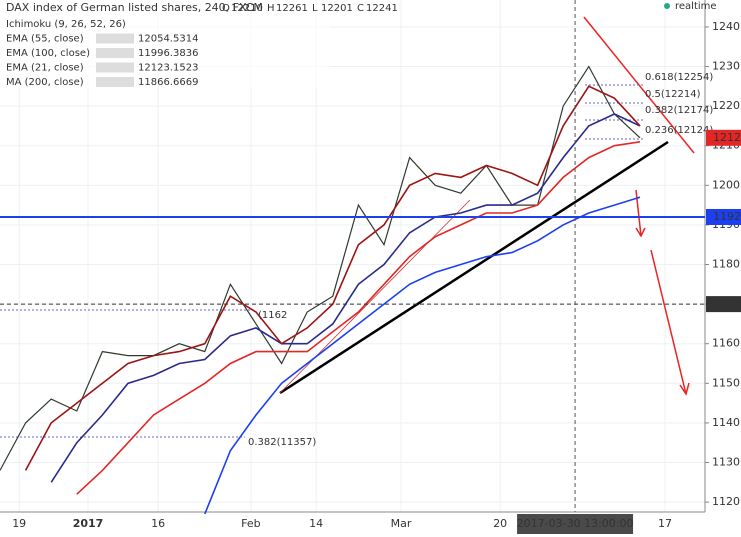 The image size is (741, 537). I want to click on ohlc-key: H, so click(271, 8).